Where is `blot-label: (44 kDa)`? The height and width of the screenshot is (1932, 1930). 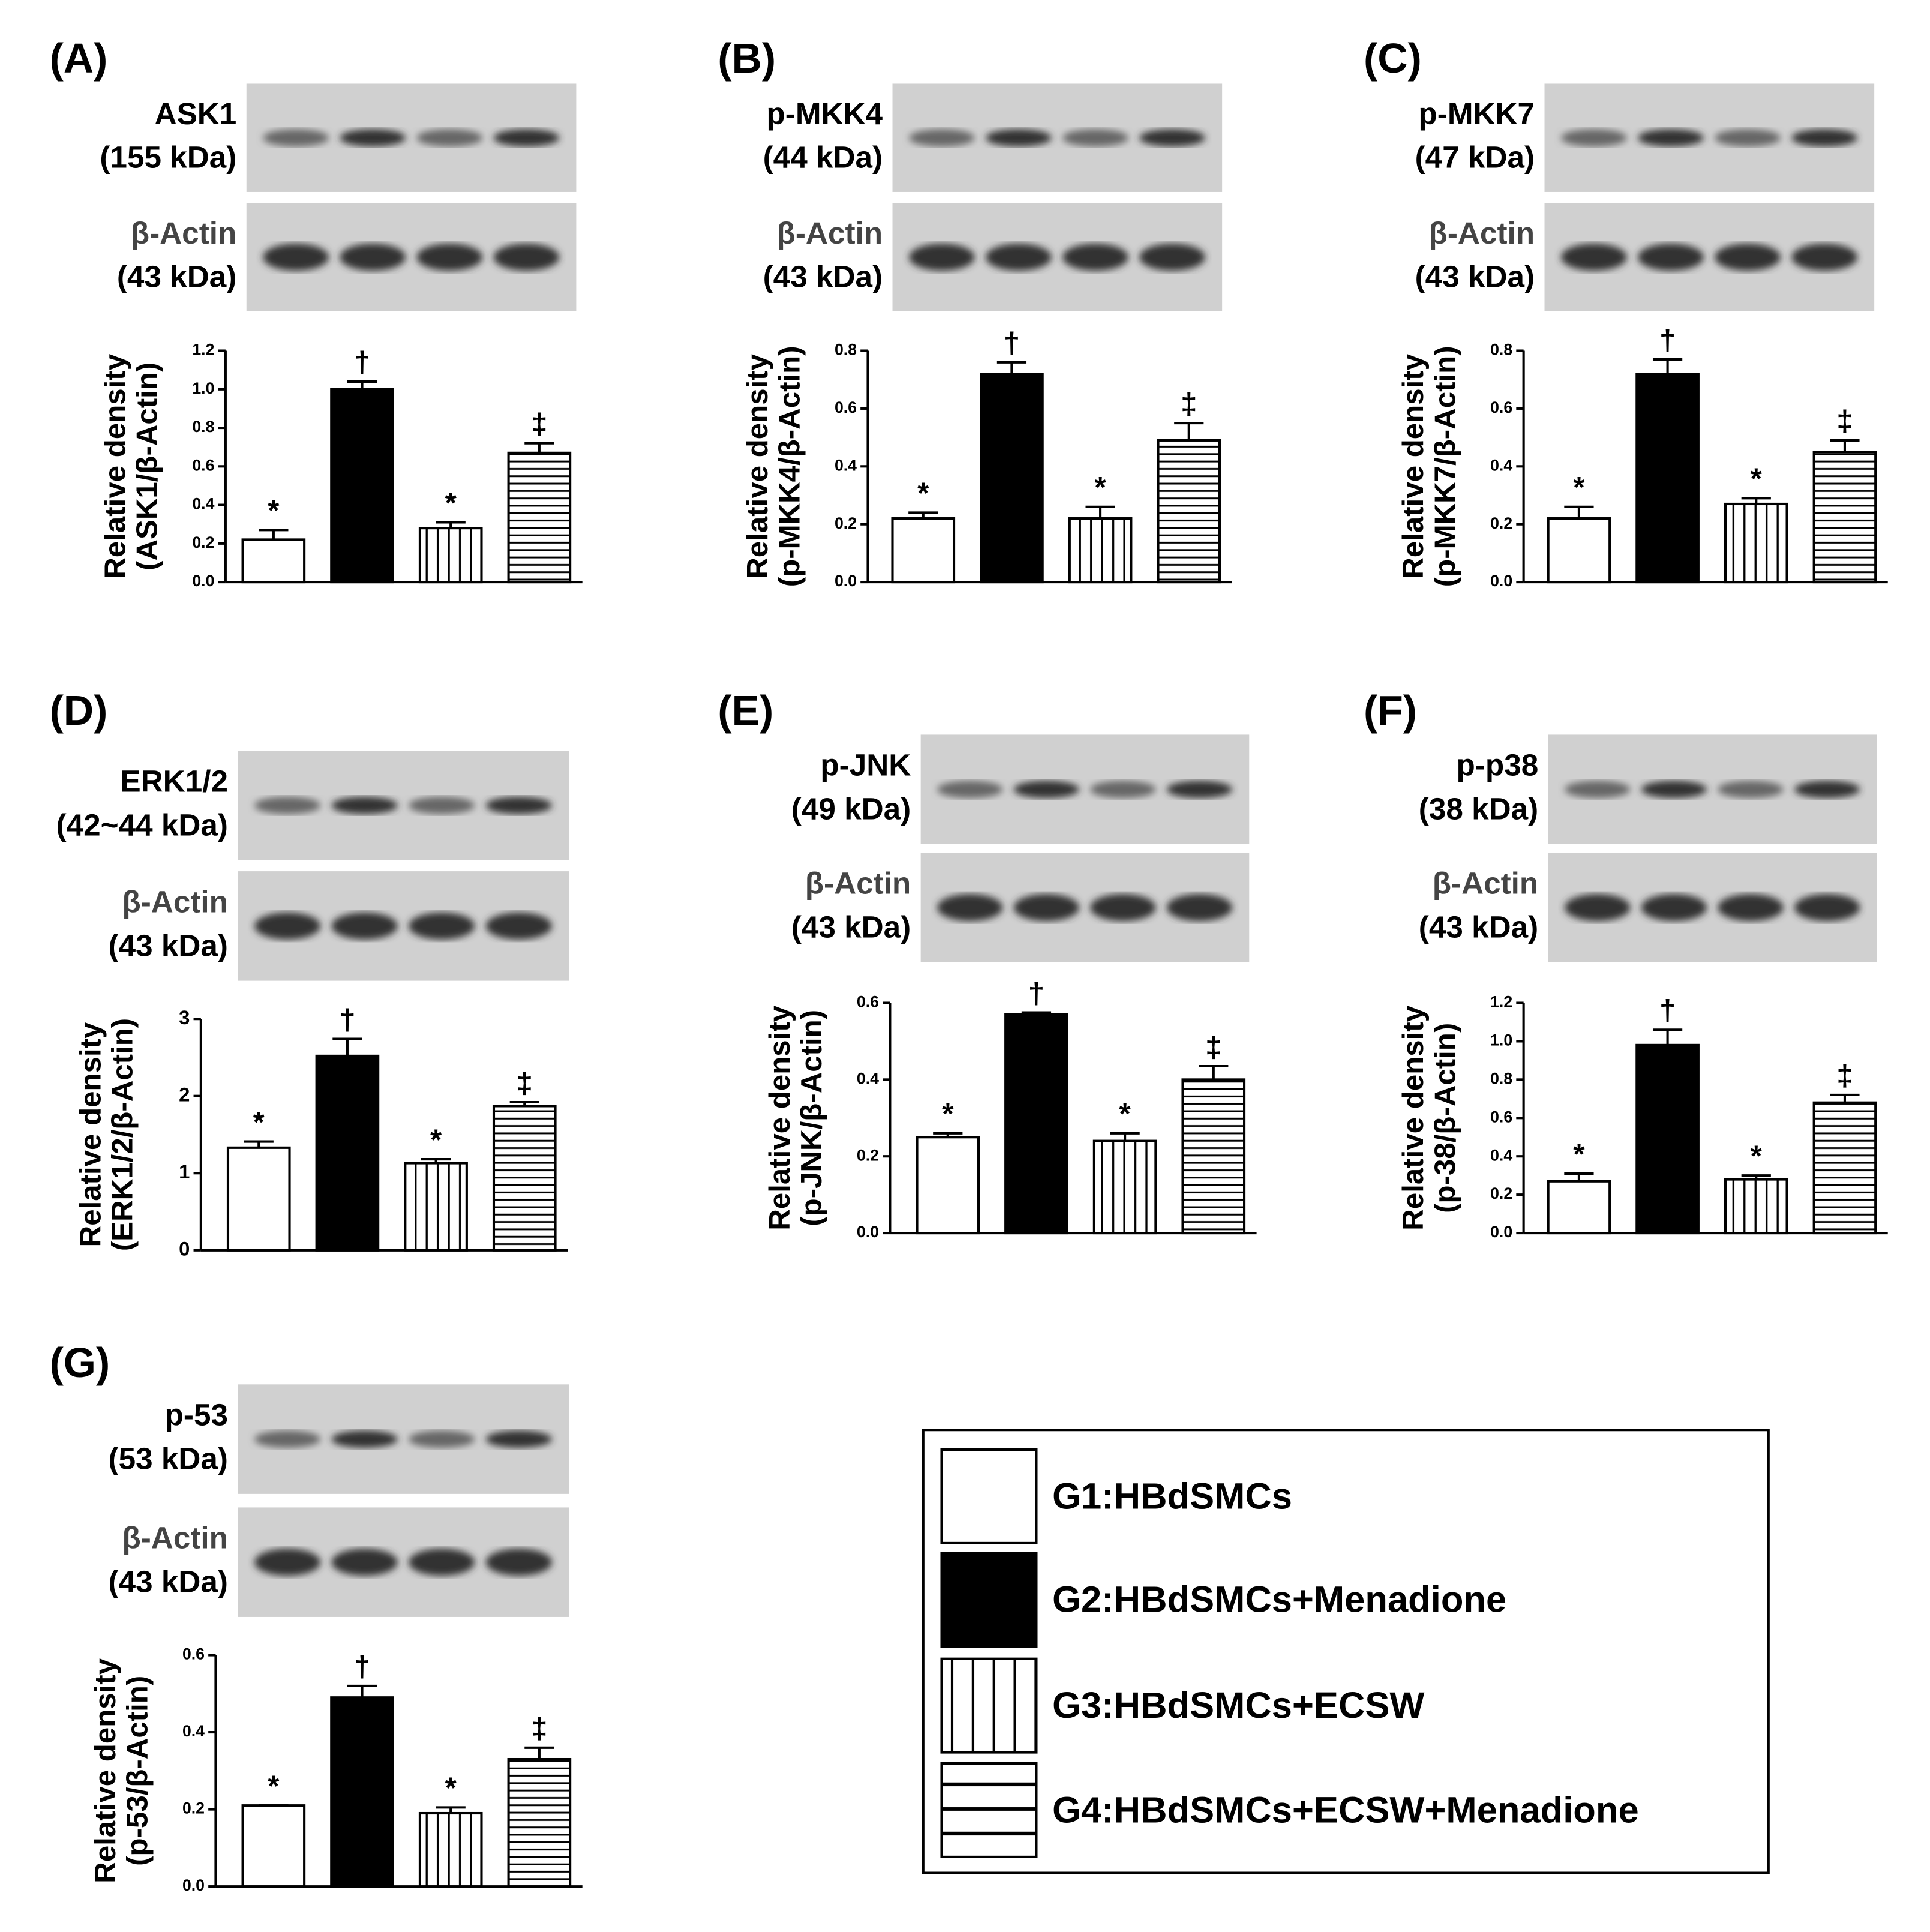 blot-label: (44 kDa) is located at coordinates (823, 157).